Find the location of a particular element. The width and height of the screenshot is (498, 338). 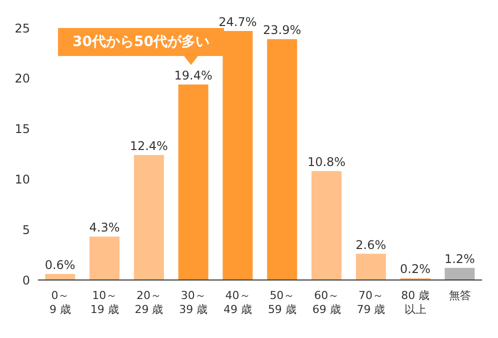

data-label: 24.7% is located at coordinates (237, 22).